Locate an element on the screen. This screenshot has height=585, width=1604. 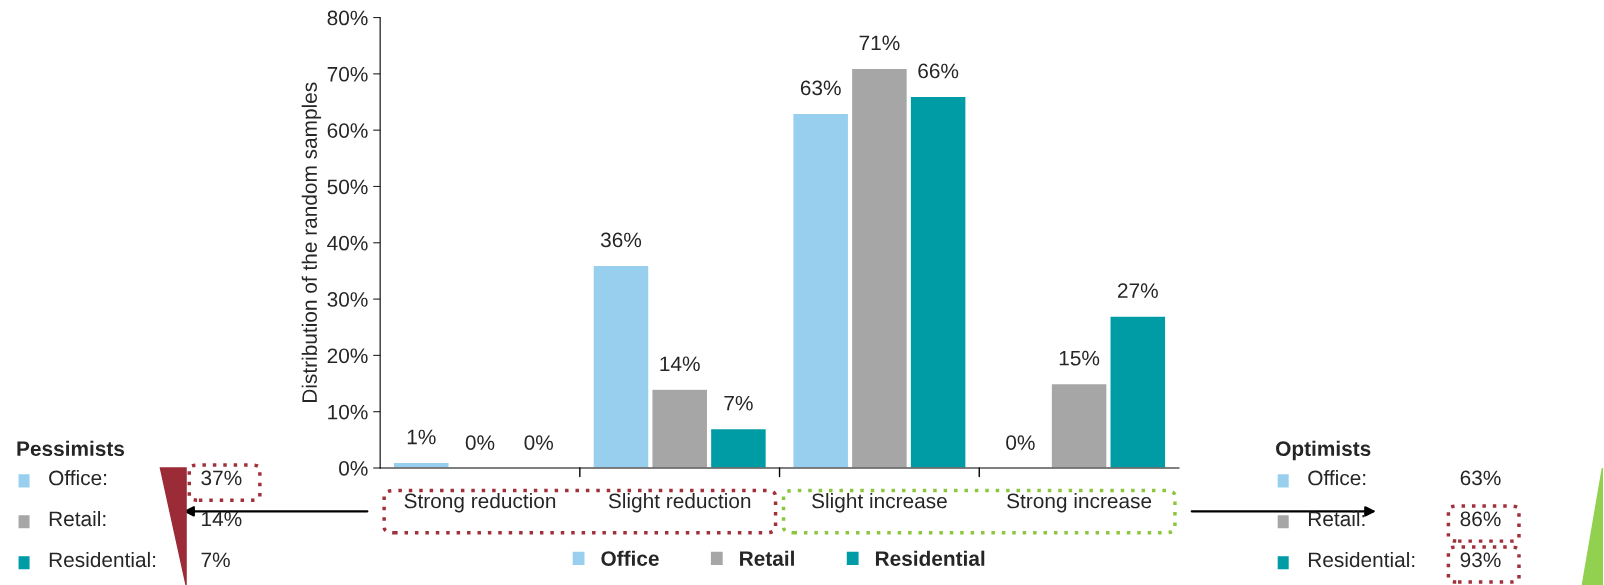
x-tick-label: Strong increase is located at coordinates (1079, 503).